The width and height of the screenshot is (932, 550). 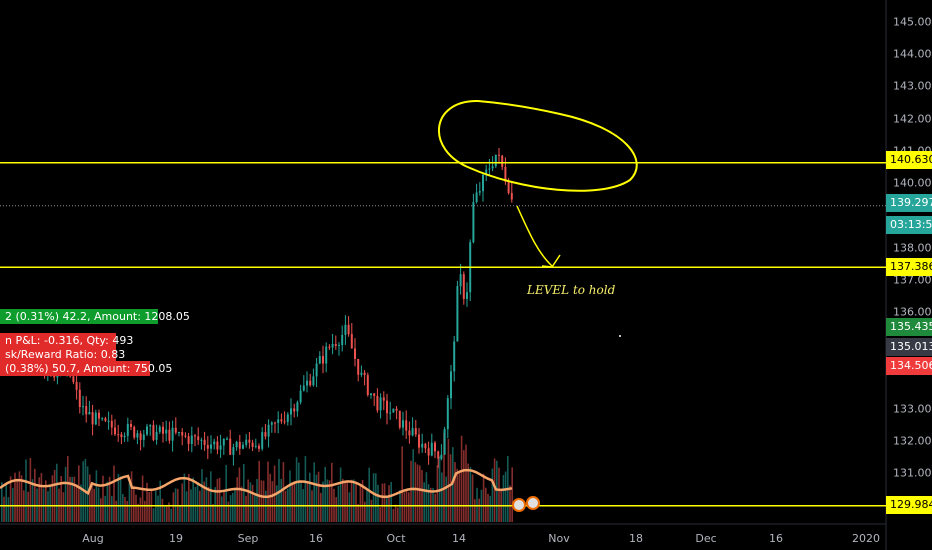 I want to click on trade-marker, so click(x=519, y=505).